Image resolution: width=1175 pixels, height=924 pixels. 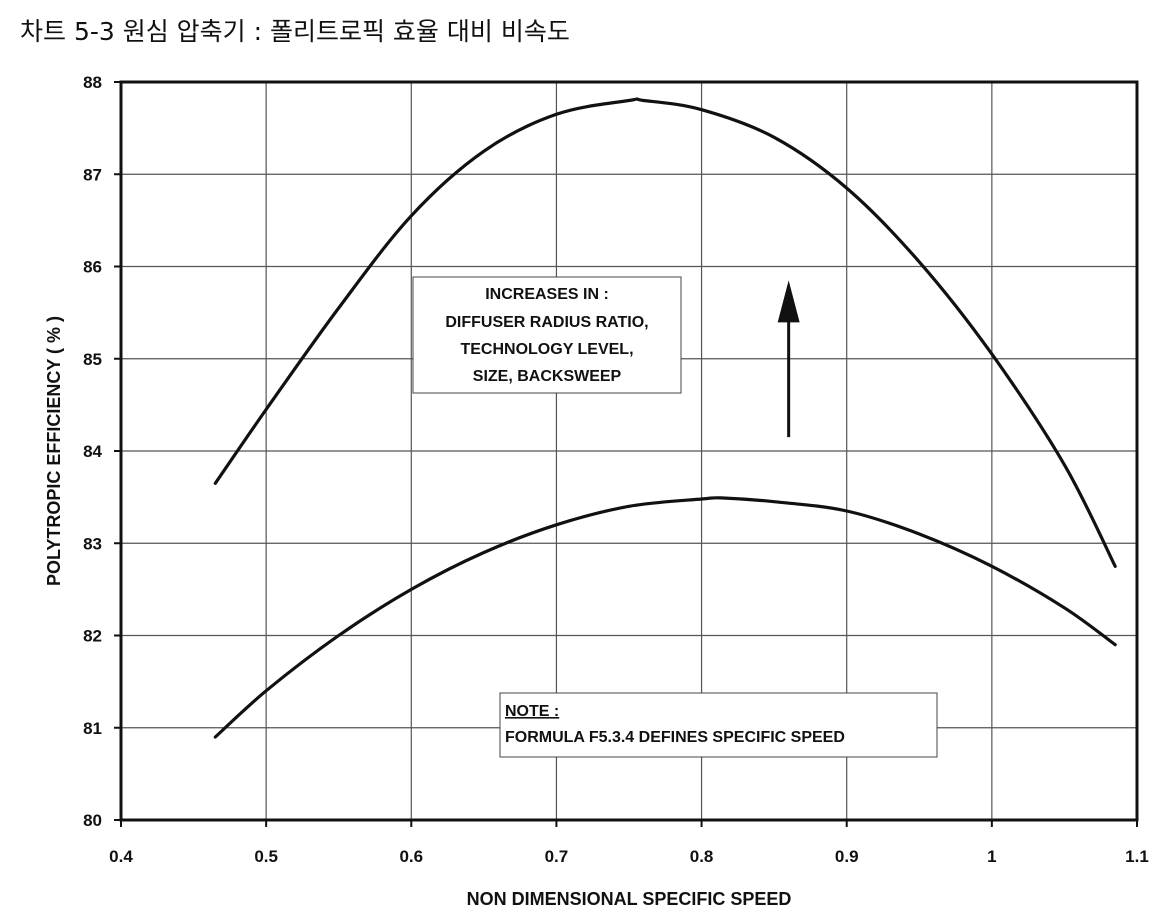 What do you see at coordinates (557, 856) in the screenshot?
I see `x-tick-label: 0.7` at bounding box center [557, 856].